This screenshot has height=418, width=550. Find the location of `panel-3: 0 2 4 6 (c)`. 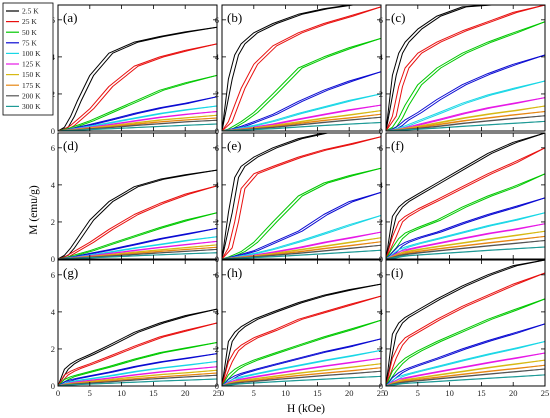

panel-3: 0 2 4 6 (c) is located at coordinates (462, 70).